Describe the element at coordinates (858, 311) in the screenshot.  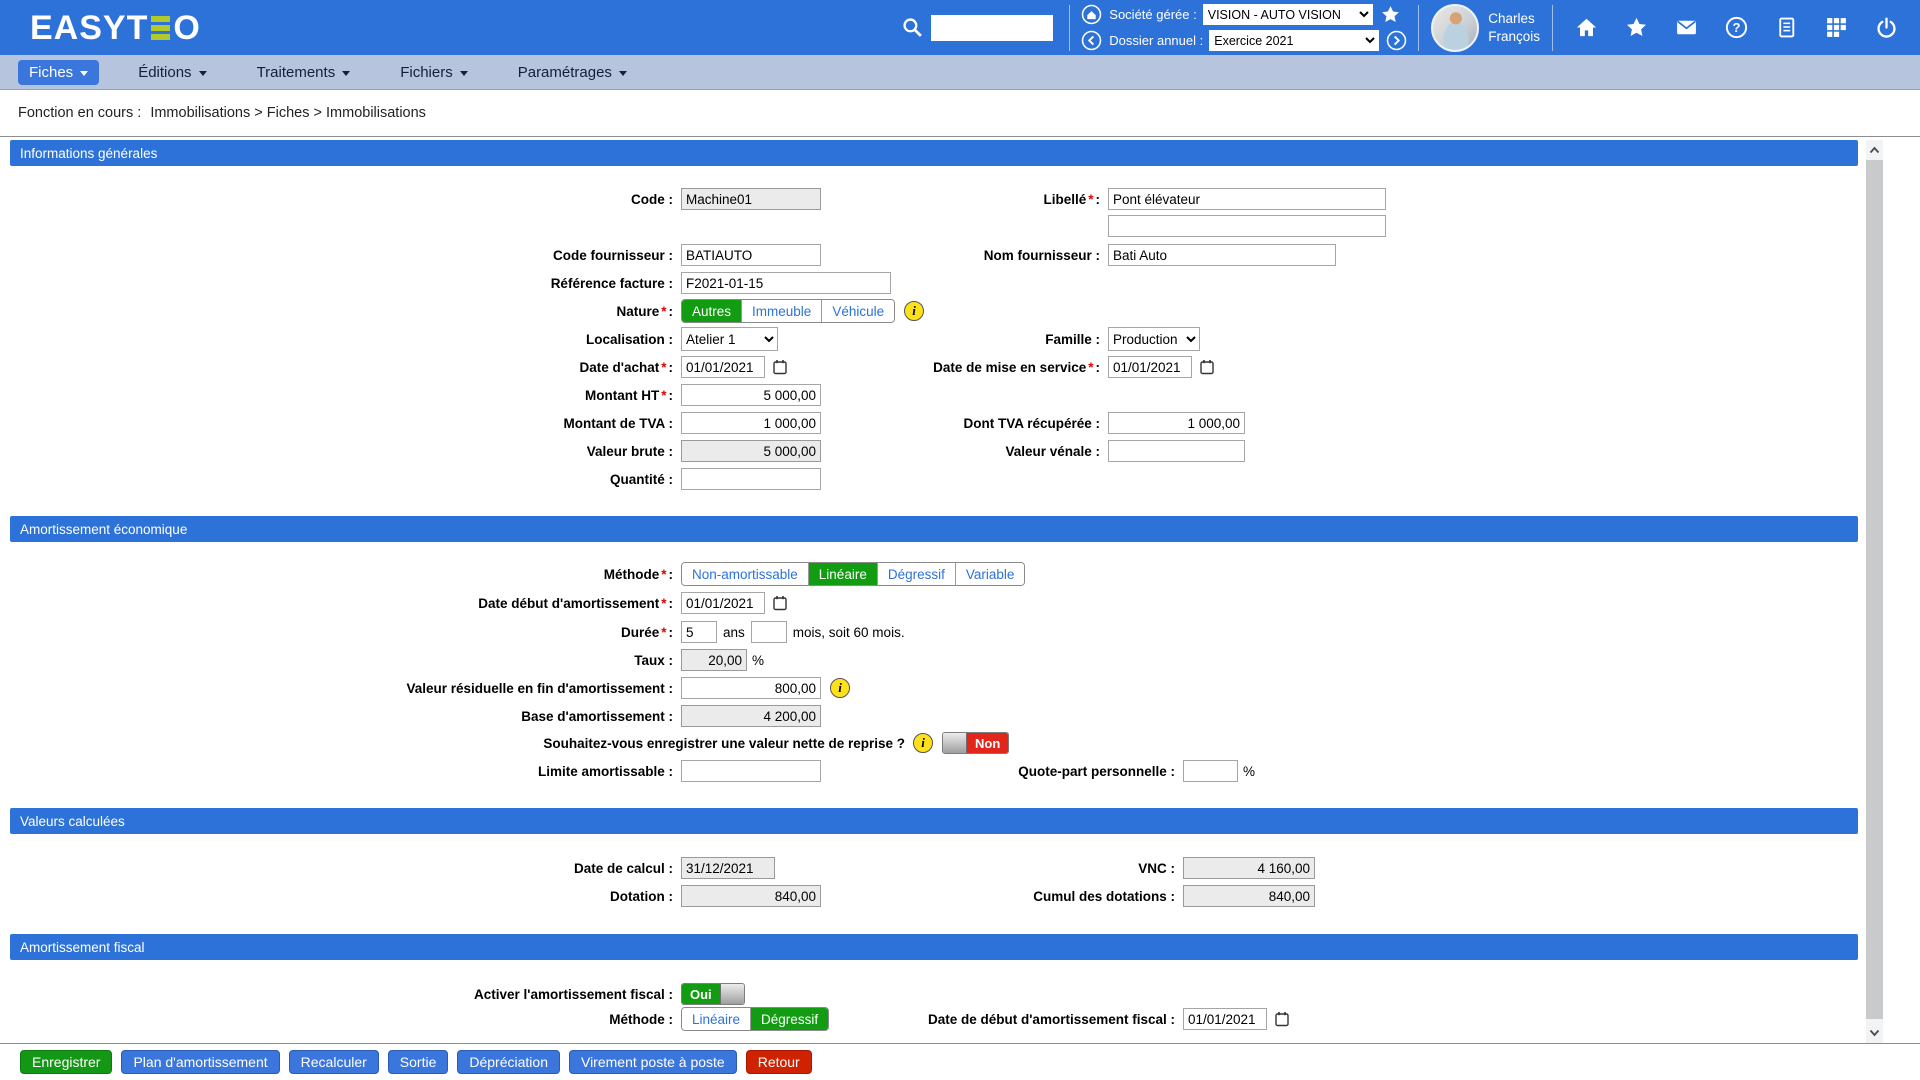
I see `nature-option-vehicule: Véhicule` at that location.